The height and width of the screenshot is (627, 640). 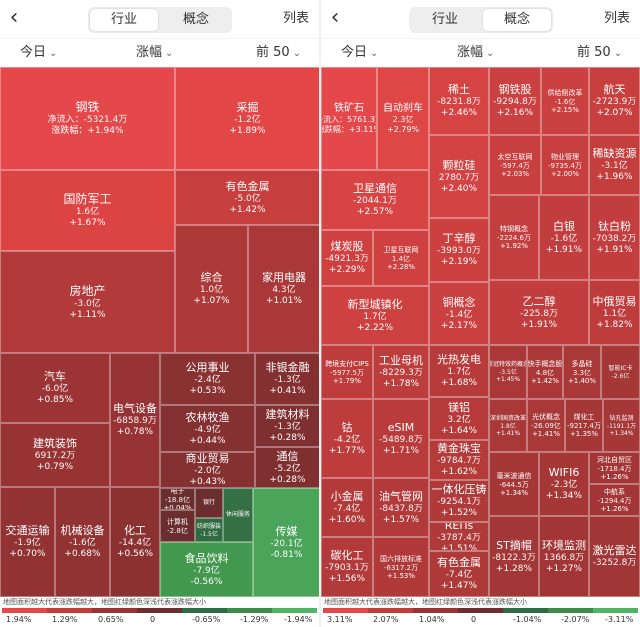 What do you see at coordinates (286, 531) in the screenshot?
I see `tile-name: 传媒` at bounding box center [286, 531].